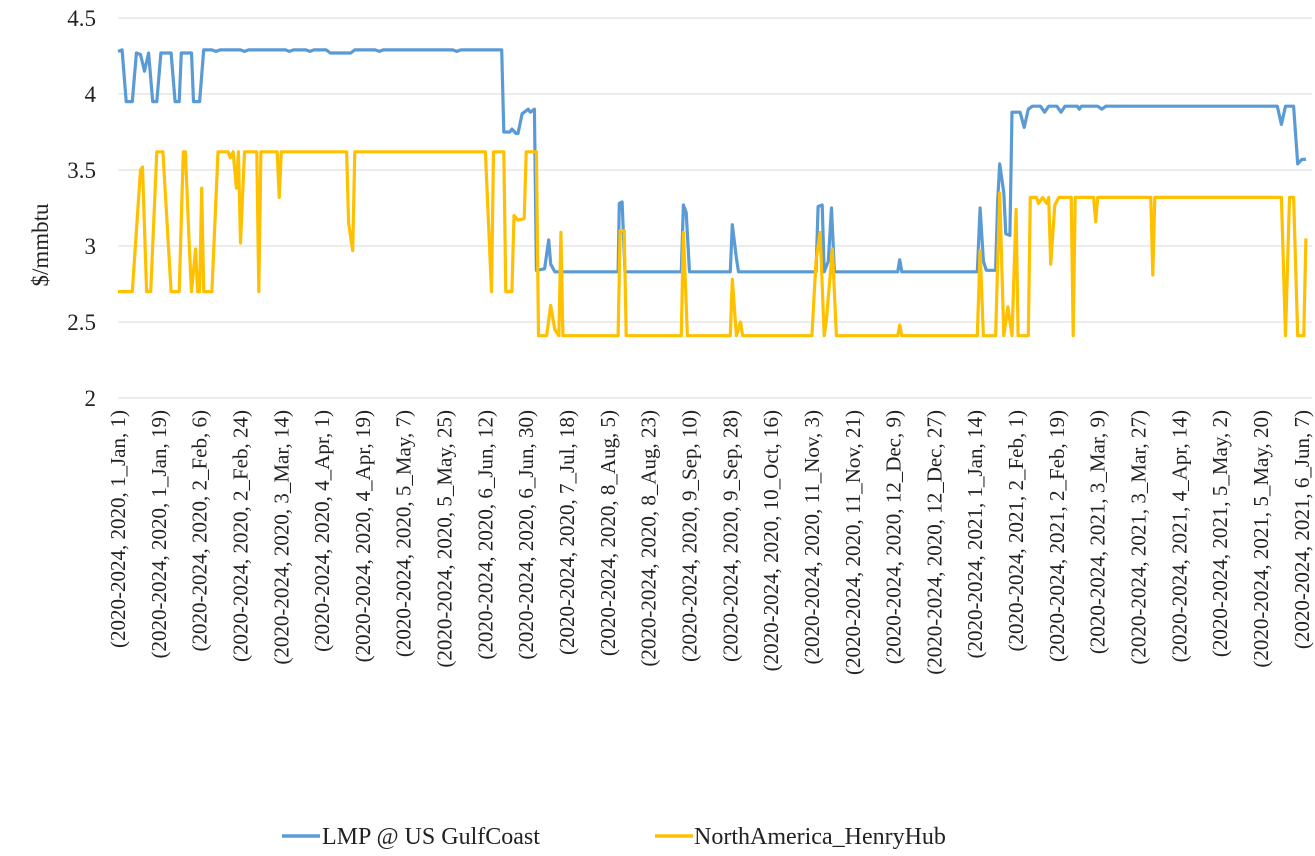 The width and height of the screenshot is (1315, 856). What do you see at coordinates (91, 398) in the screenshot?
I see `y-tick-label: 2` at bounding box center [91, 398].